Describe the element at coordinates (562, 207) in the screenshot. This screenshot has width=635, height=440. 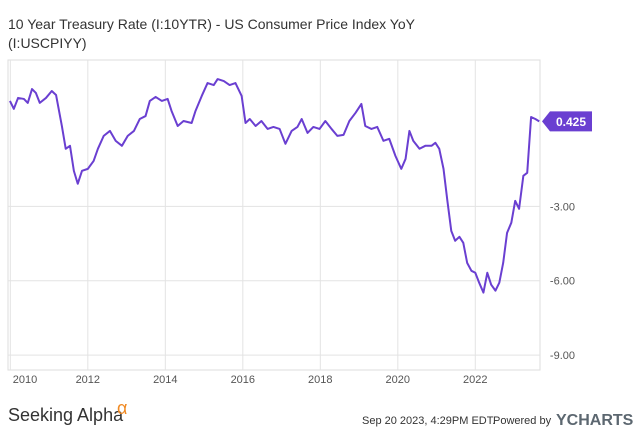
I see `y-tick-label: -3.00` at that location.